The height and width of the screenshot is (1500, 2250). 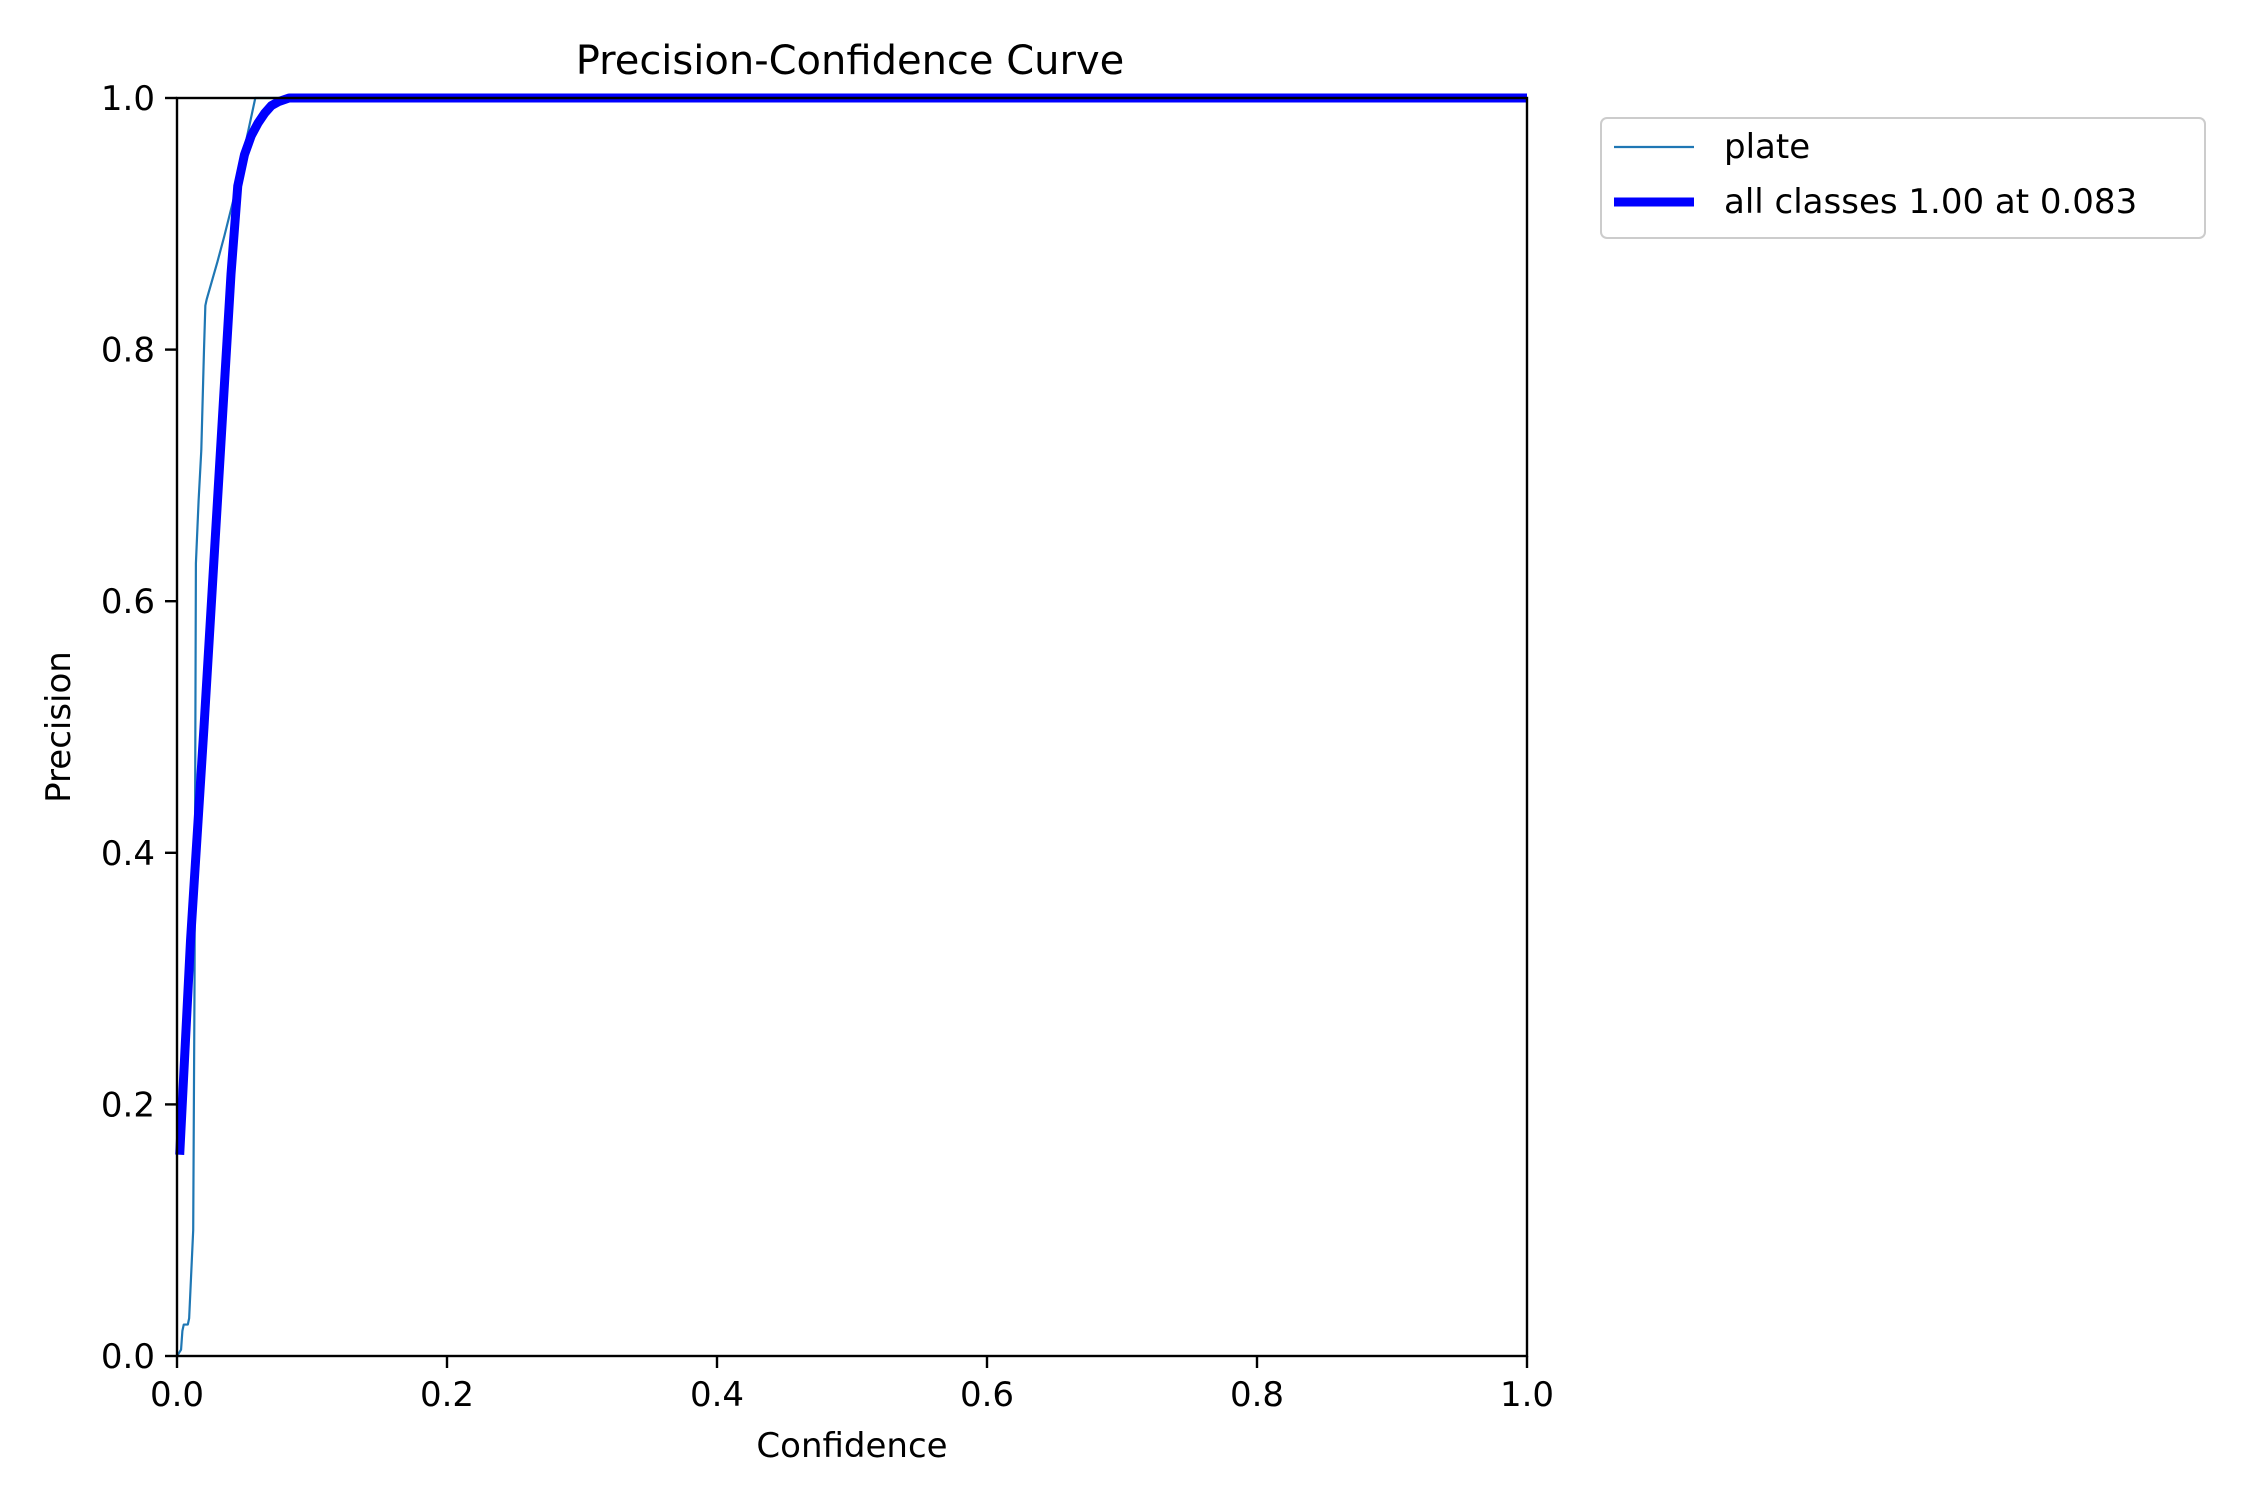 I want to click on y-tick-label: 0.2, so click(x=128, y=1105).